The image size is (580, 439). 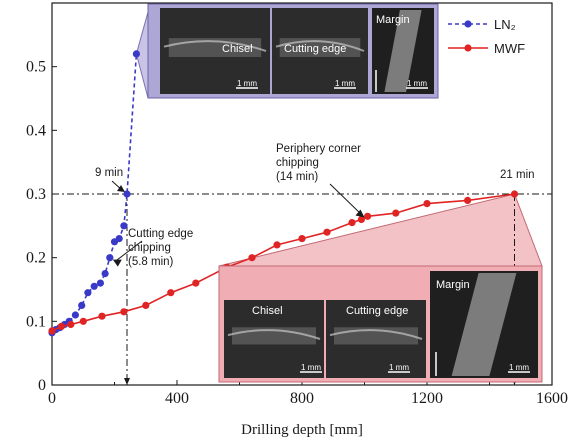 What do you see at coordinates (109, 173) in the screenshot?
I see `annotation-9-min: 9 min` at bounding box center [109, 173].